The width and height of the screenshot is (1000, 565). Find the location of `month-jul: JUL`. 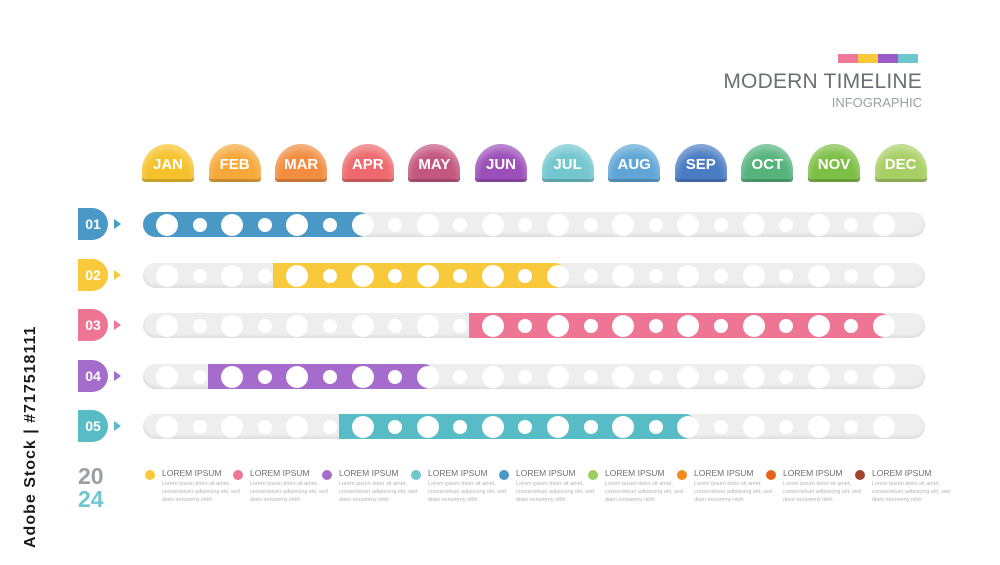

month-jul: JUL is located at coordinates (567, 163).